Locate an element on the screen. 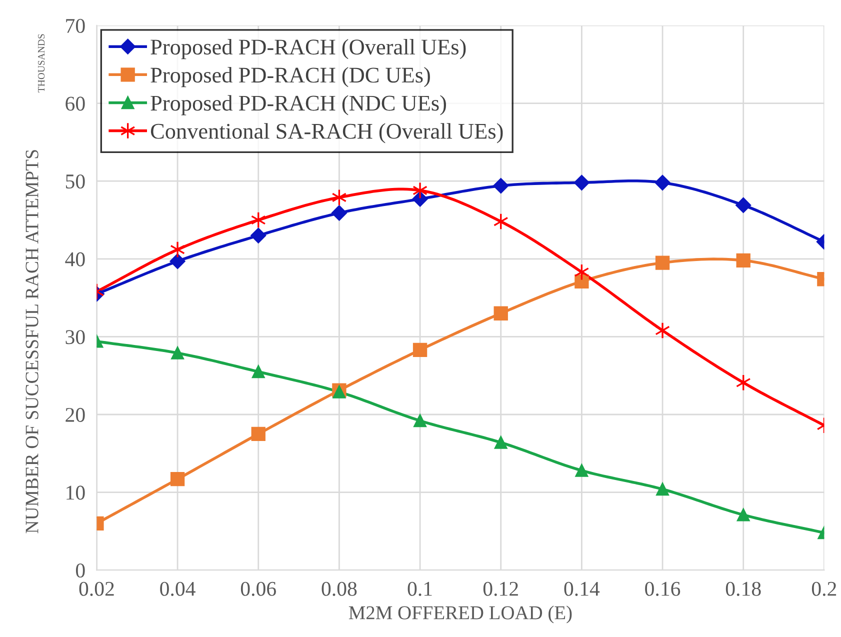 The width and height of the screenshot is (841, 637). y-axis-title: NUMBER OF SUCCESSFUL RACH ATTEMPTS is located at coordinates (32, 342).